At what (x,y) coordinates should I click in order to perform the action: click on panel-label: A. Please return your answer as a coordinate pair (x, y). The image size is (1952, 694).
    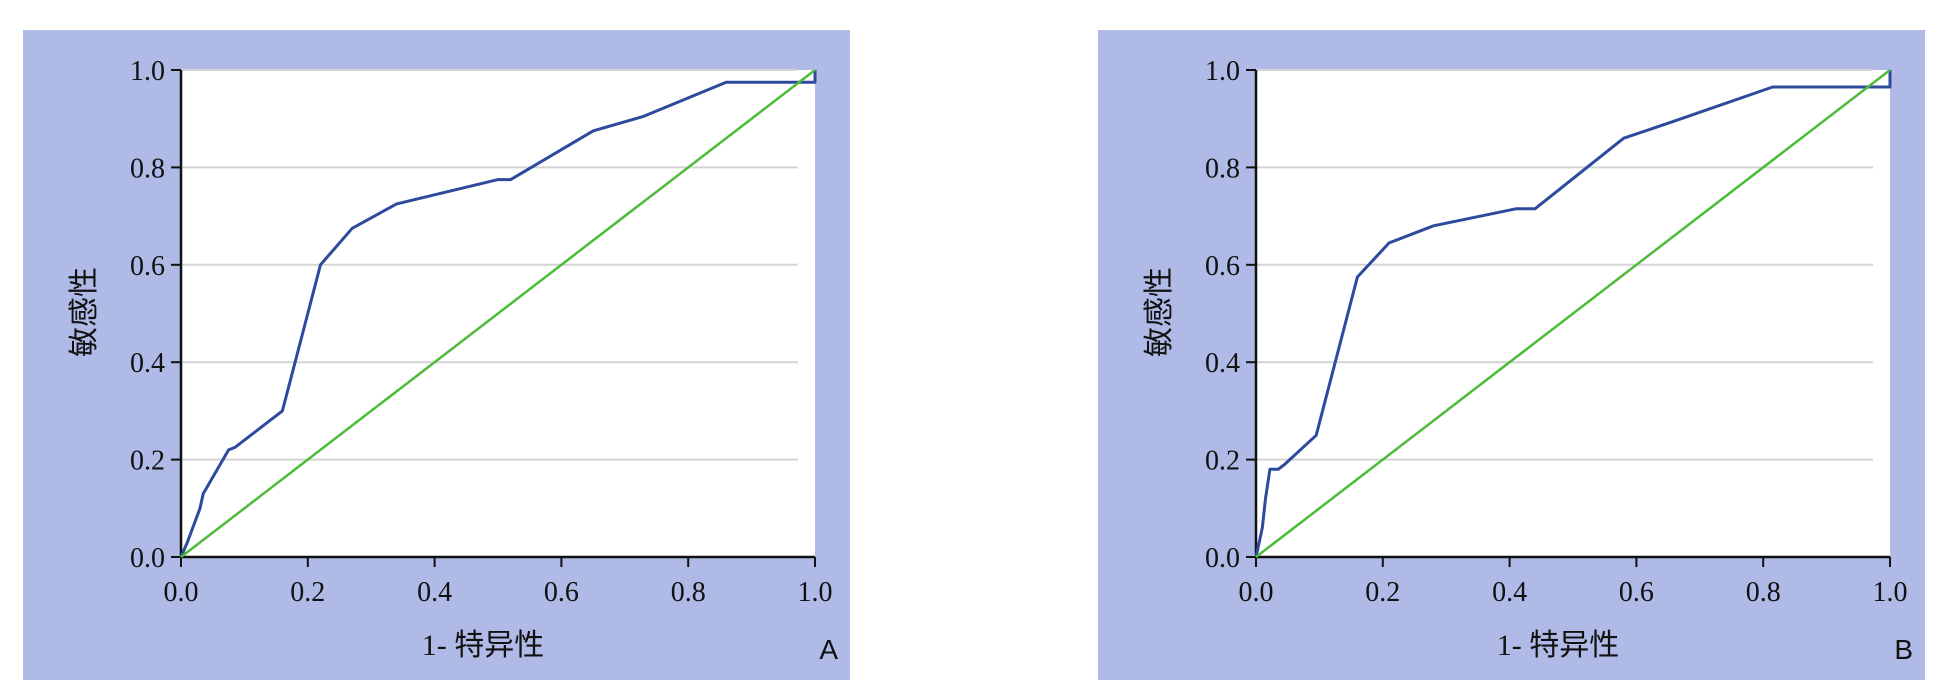
    Looking at the image, I should click on (828, 649).